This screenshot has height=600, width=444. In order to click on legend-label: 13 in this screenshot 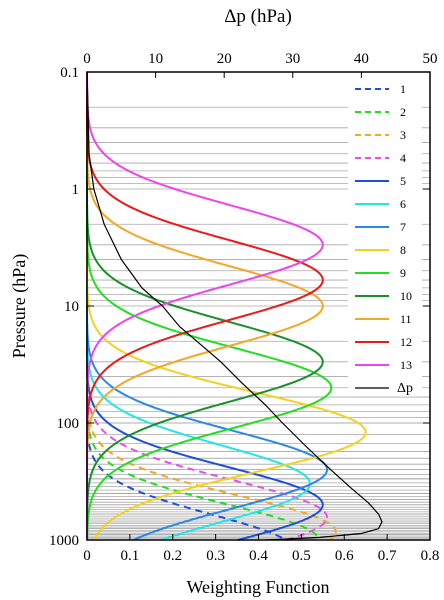, I will do `click(406, 365)`.